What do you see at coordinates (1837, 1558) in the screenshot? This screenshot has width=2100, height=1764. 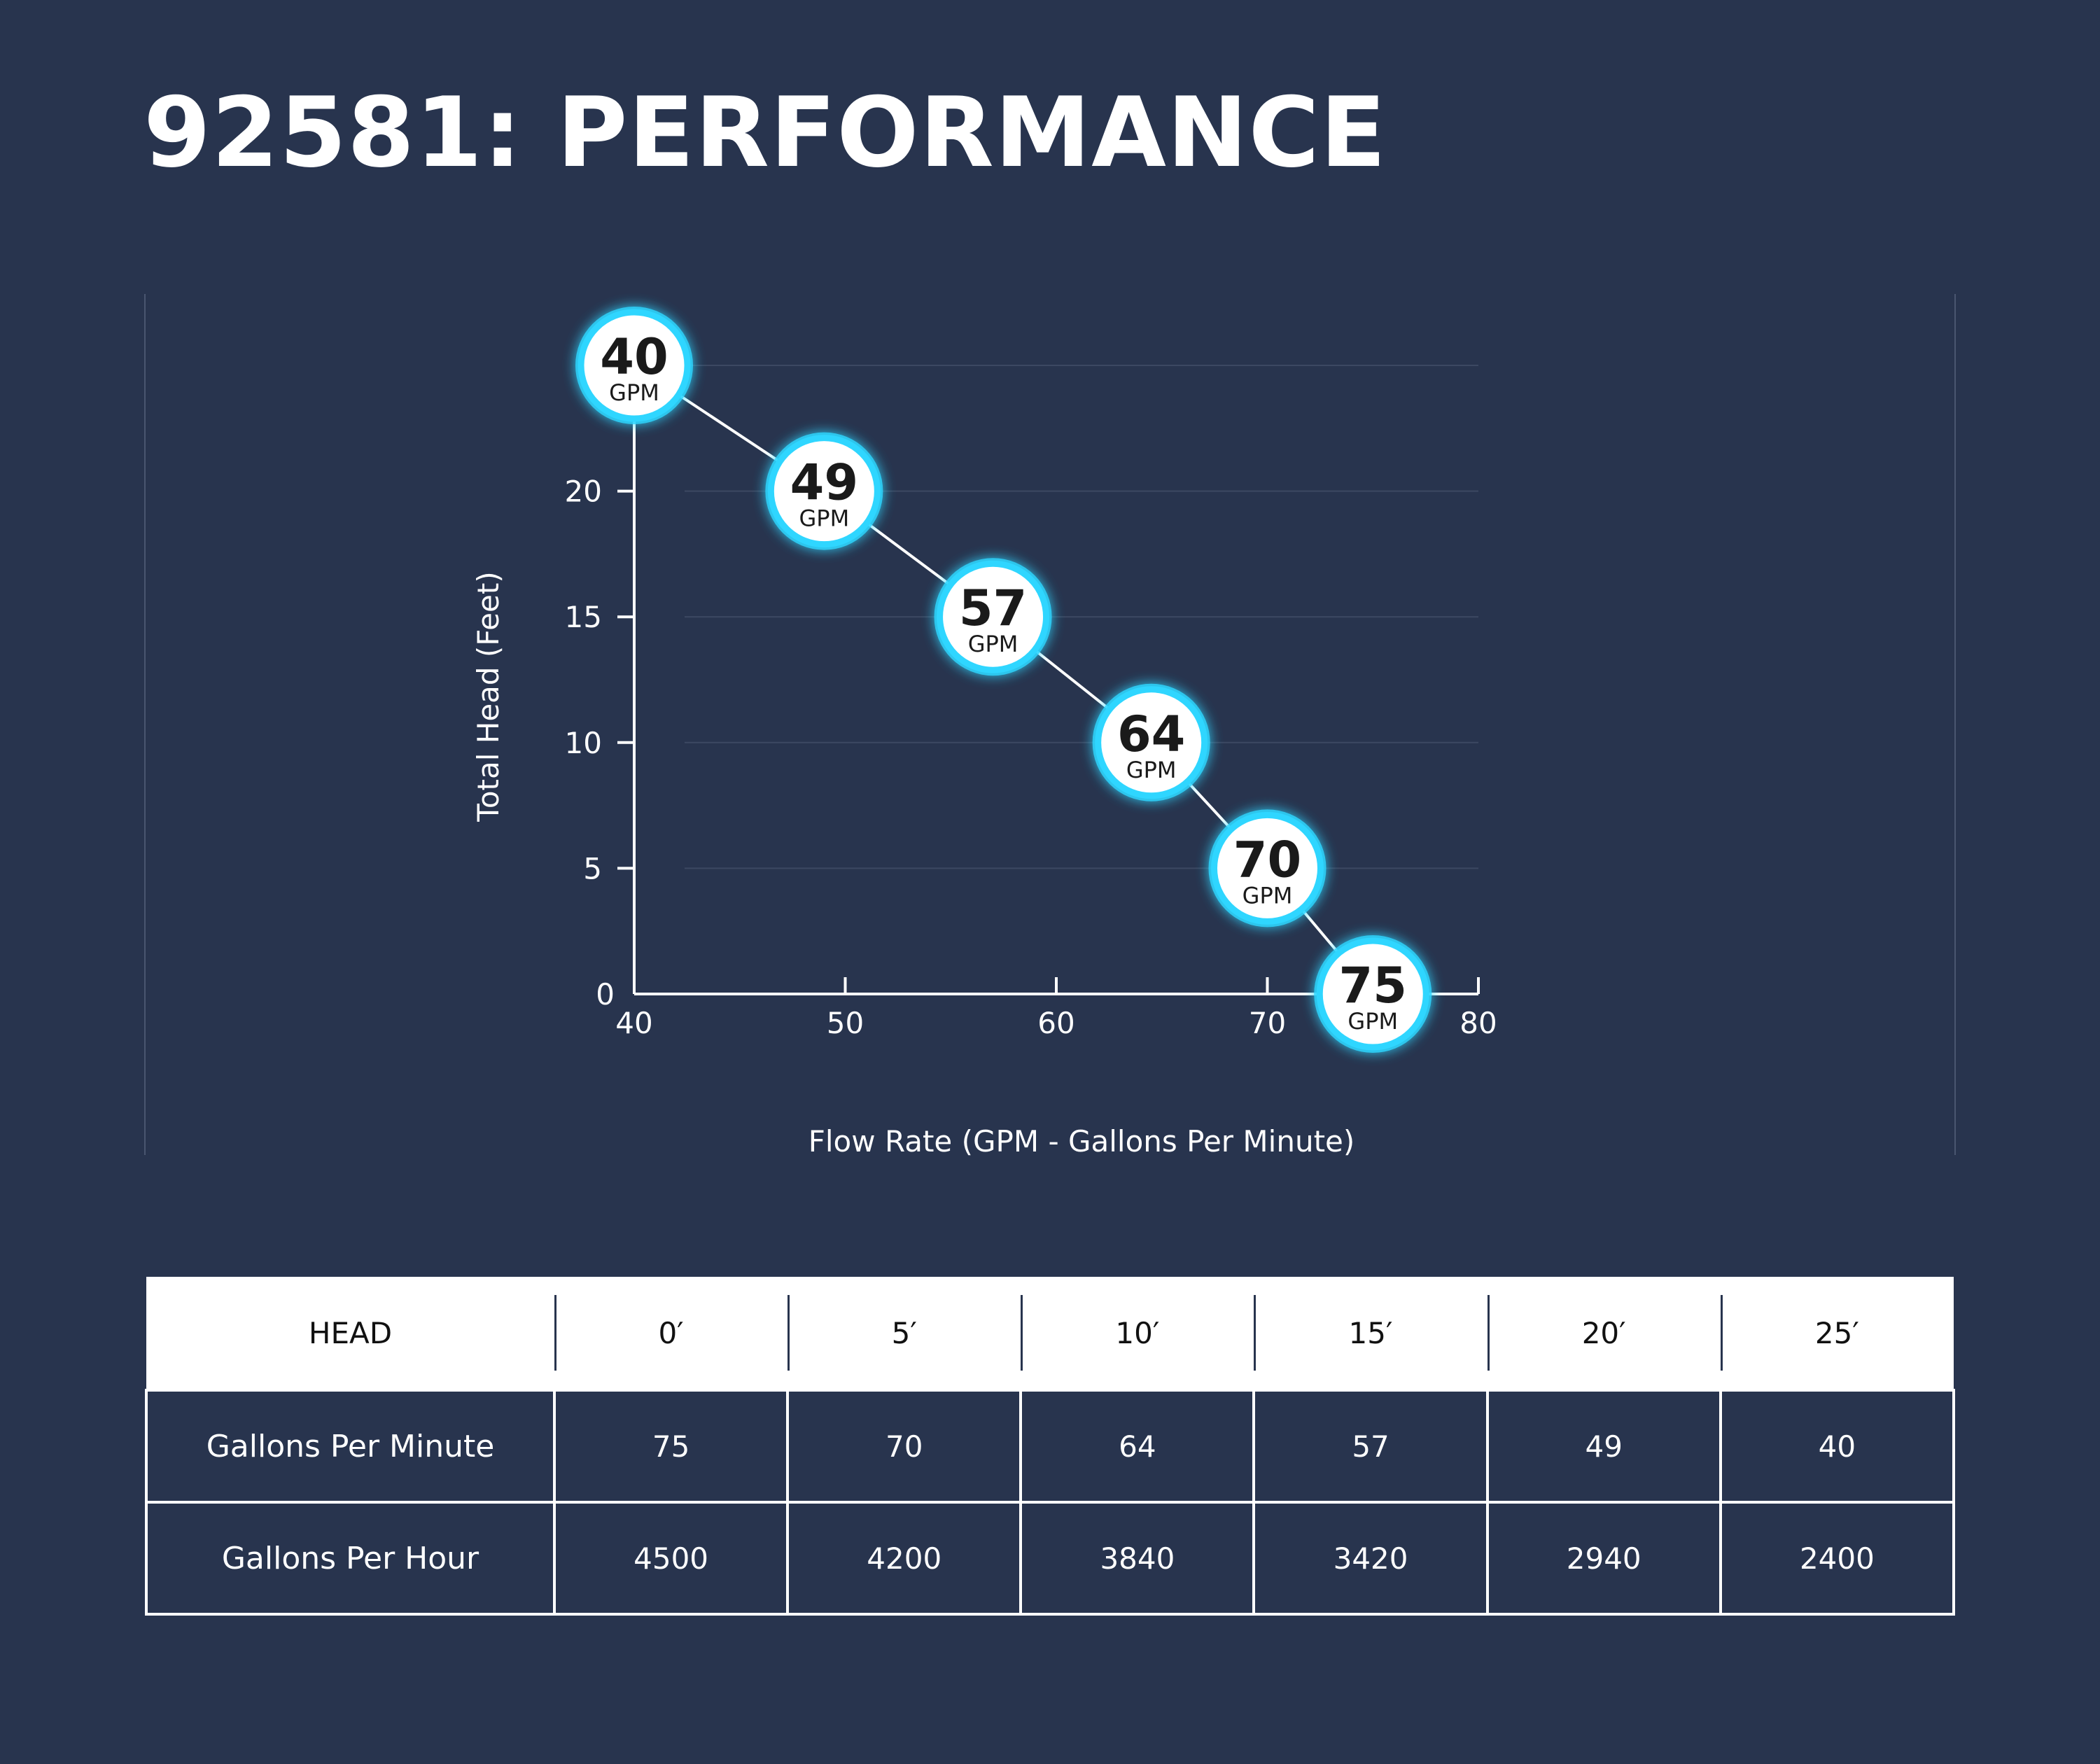 I see `table-cell: 2400` at bounding box center [1837, 1558].